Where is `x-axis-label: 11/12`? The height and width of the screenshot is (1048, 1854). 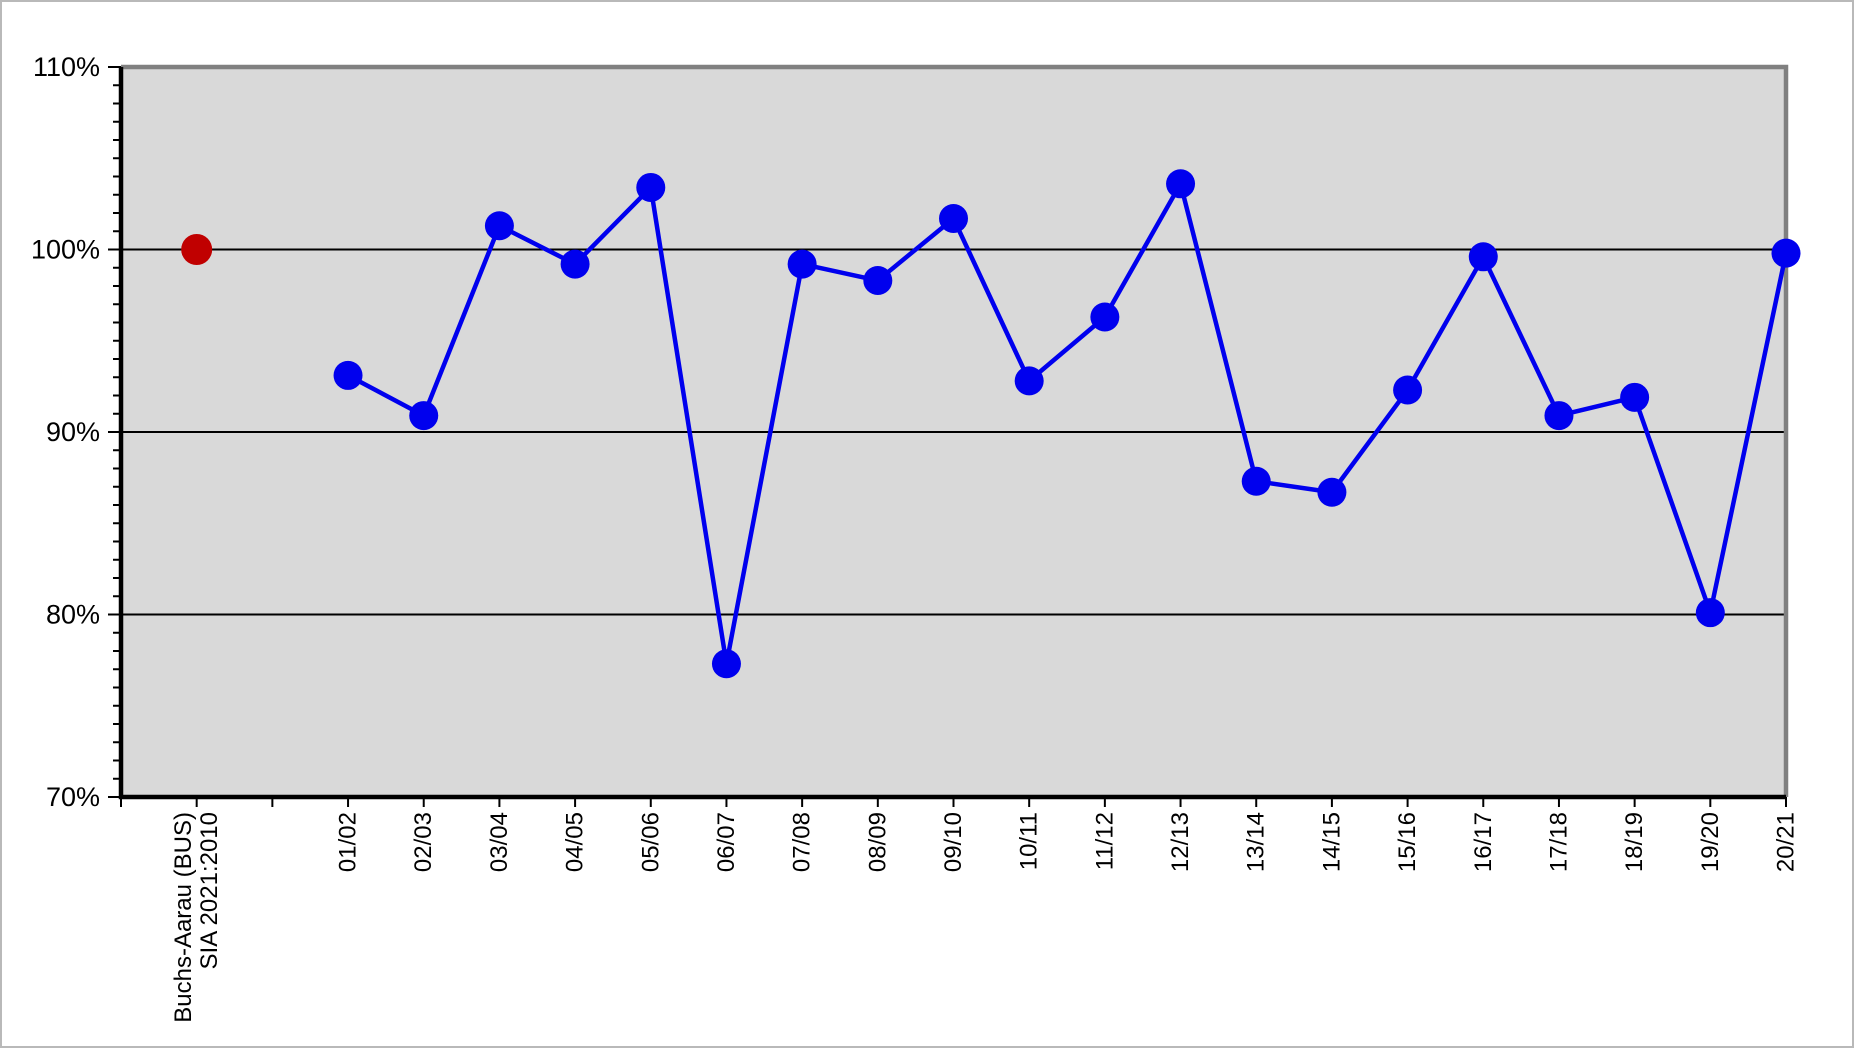 x-axis-label: 11/12 is located at coordinates (1104, 841).